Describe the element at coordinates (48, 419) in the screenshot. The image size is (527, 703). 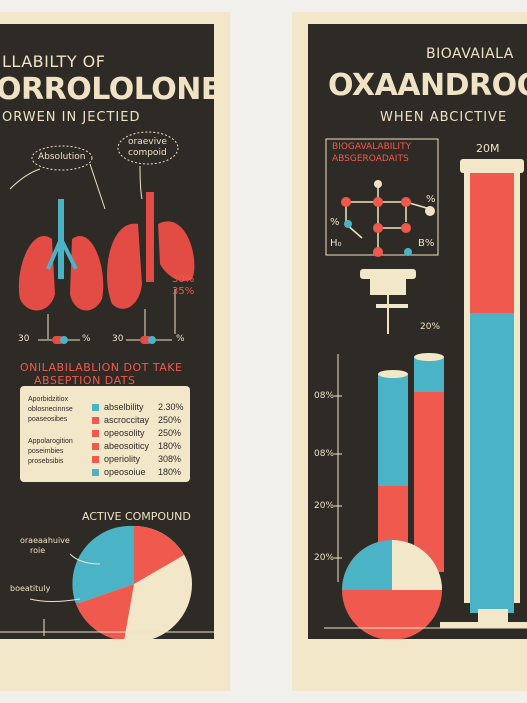
I see `legend-left-text-2: poaseosibes` at that location.